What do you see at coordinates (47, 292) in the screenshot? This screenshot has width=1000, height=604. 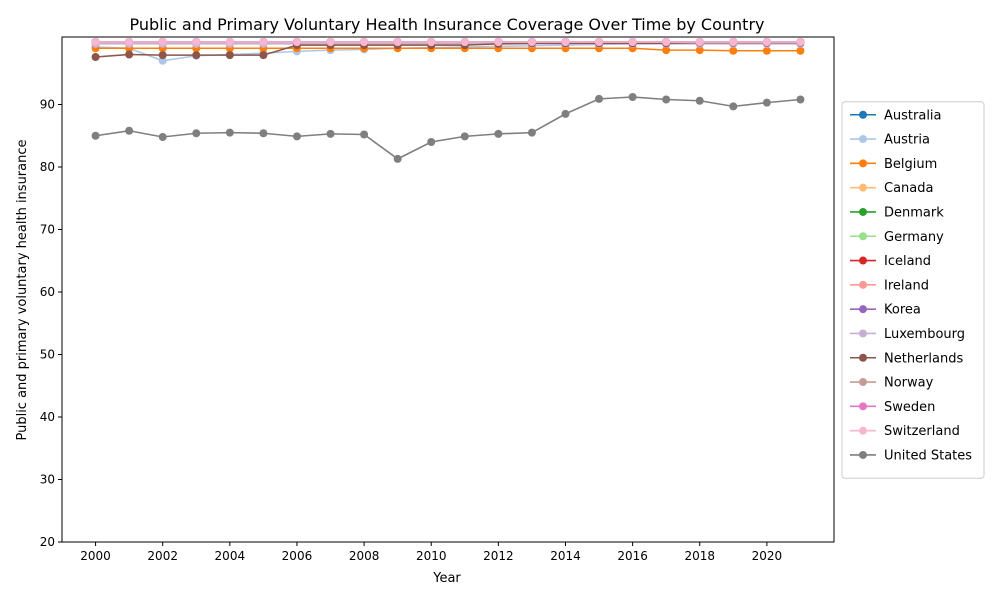 I see `y-tick-label: 60` at bounding box center [47, 292].